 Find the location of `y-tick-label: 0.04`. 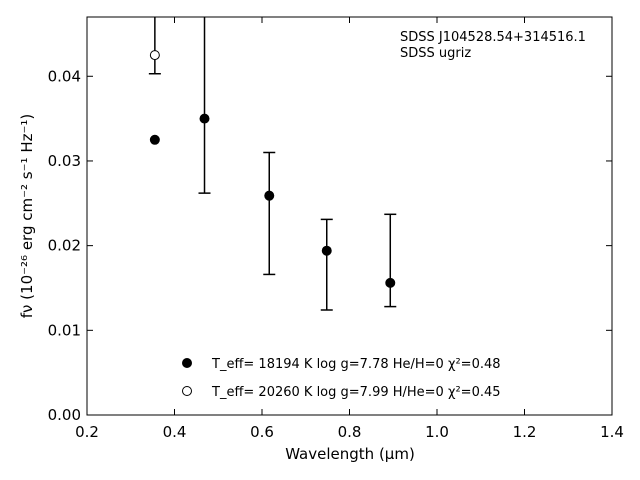

y-tick-label: 0.04 is located at coordinates (64, 76).